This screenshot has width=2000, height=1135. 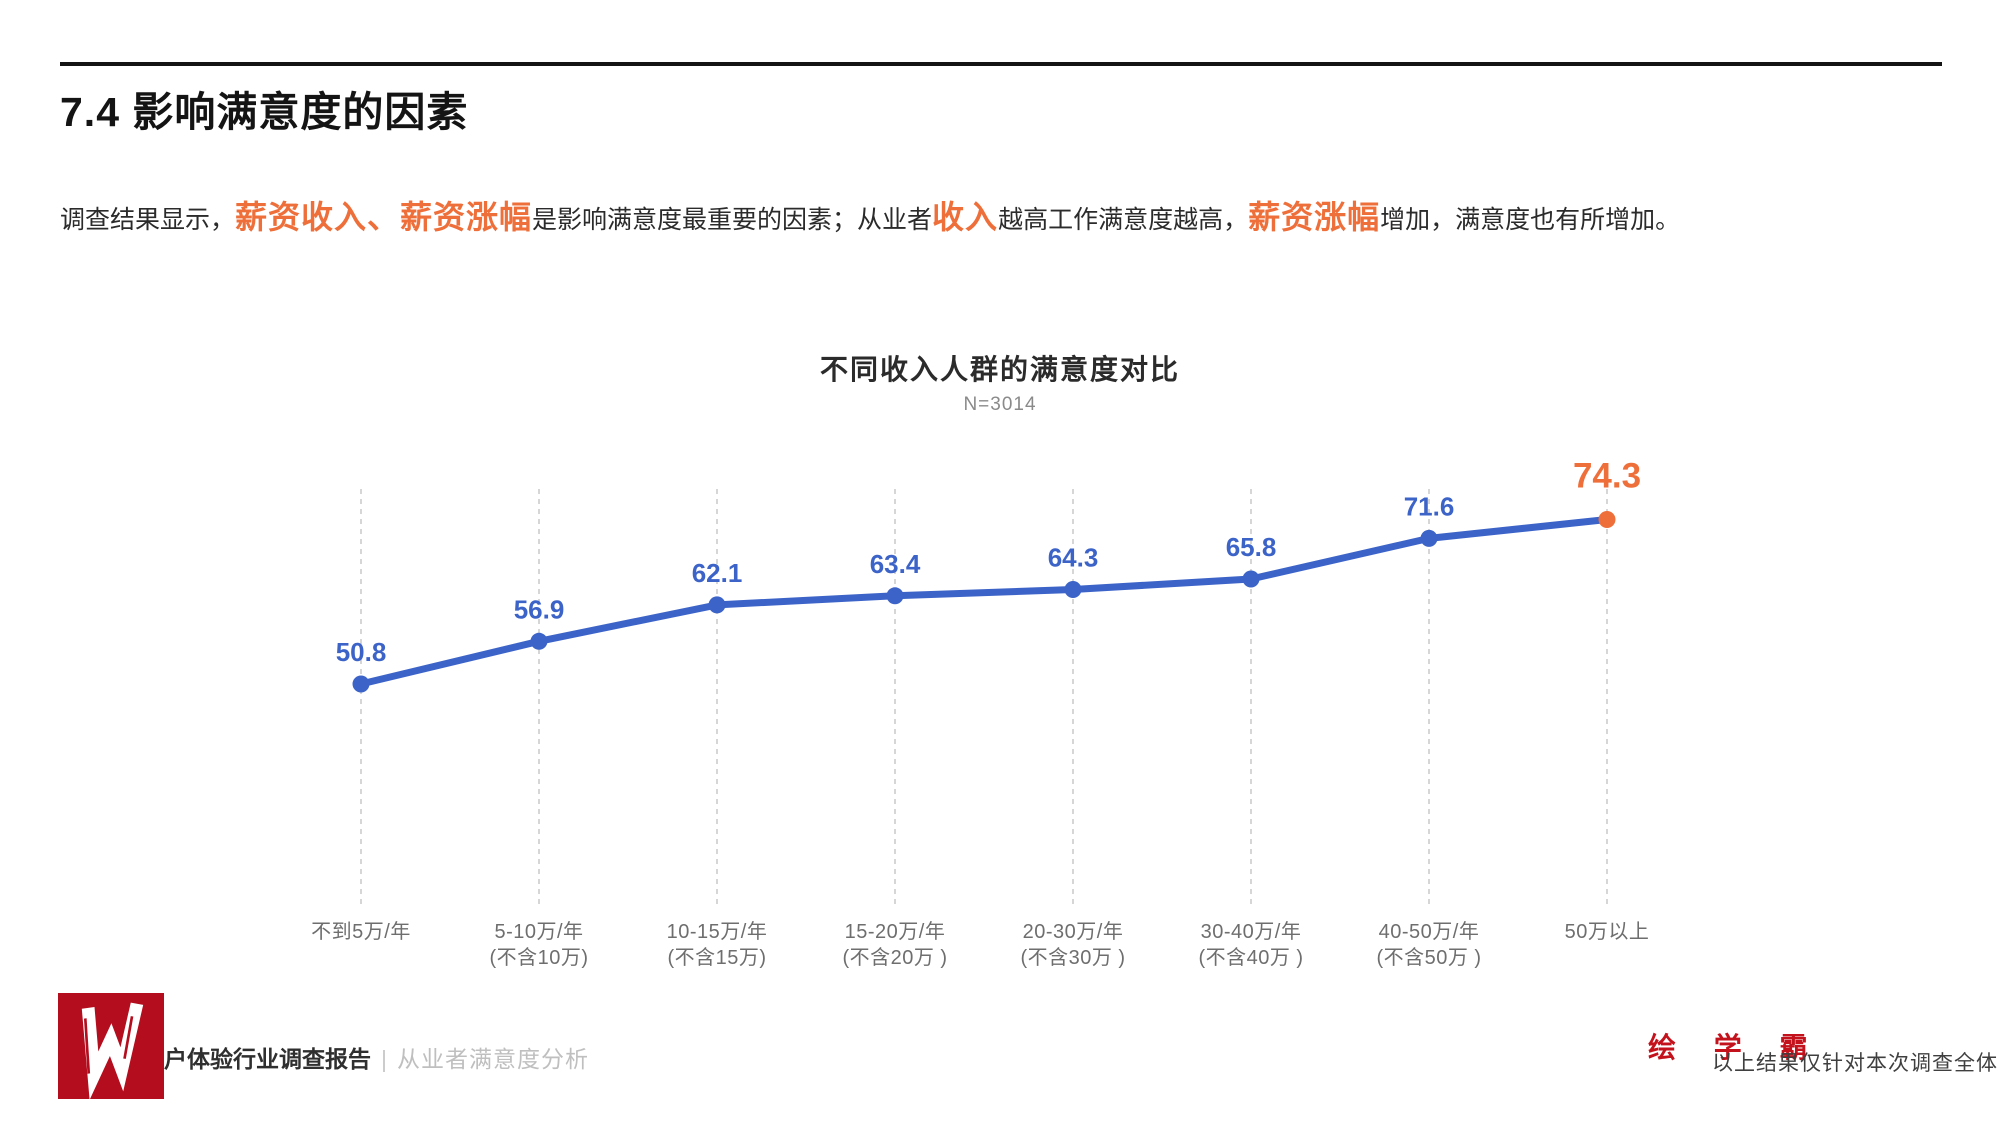 What do you see at coordinates (148, 220) in the screenshot?
I see `intro-text: 调查结果显示，` at bounding box center [148, 220].